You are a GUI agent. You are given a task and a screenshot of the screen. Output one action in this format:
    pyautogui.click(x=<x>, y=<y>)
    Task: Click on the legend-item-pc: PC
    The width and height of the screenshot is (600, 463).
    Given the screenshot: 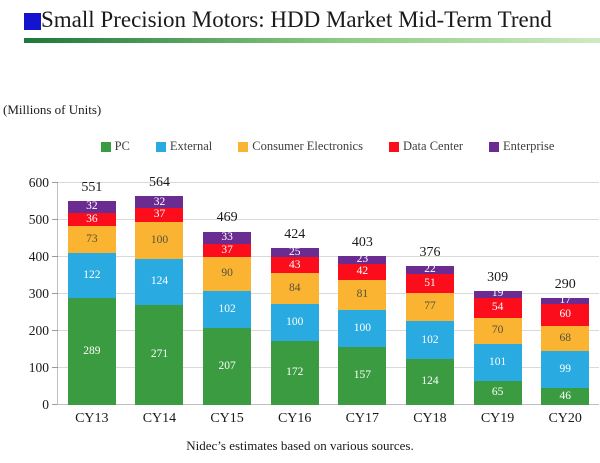 What is the action you would take?
    pyautogui.click(x=115, y=146)
    